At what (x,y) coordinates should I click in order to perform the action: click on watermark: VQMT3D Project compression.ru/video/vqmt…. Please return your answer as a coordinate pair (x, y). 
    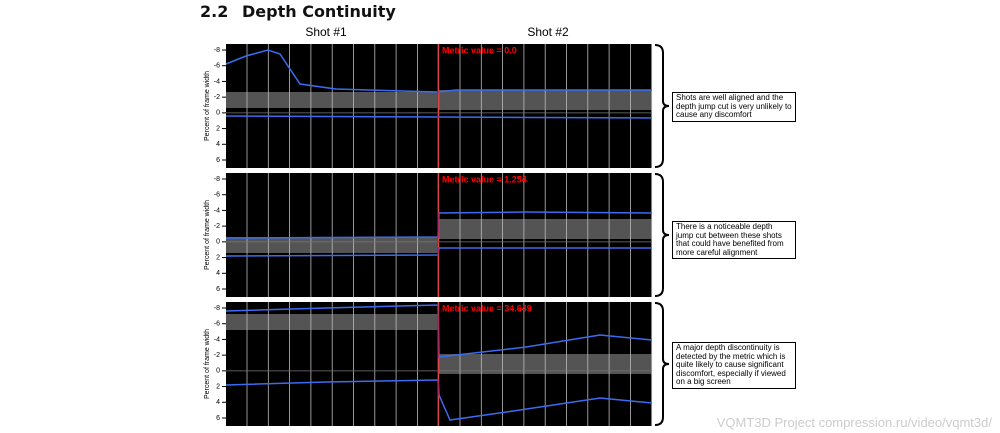
    Looking at the image, I should click on (854, 422).